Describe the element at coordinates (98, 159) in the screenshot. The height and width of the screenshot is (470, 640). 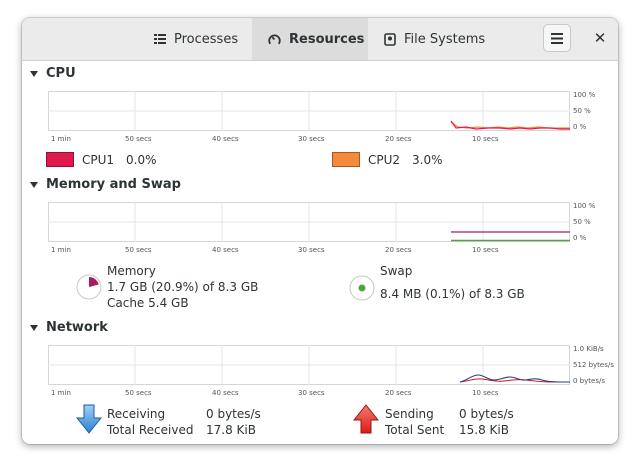
I see `cpu1-label: CPU1` at that location.